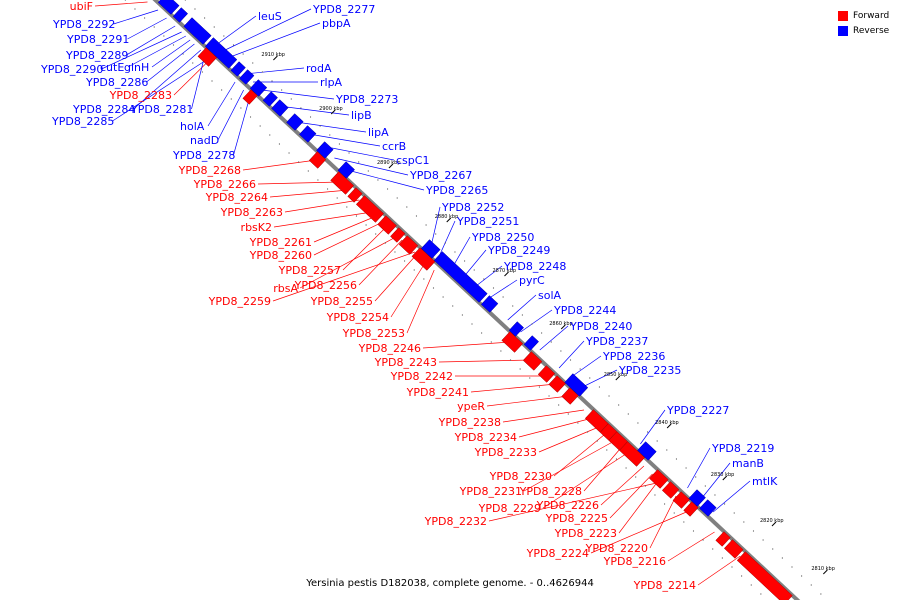 The height and width of the screenshot is (600, 900). Describe the element at coordinates (224, 184) in the screenshot. I see `gene-label-forward: YPD8_2266` at that location.